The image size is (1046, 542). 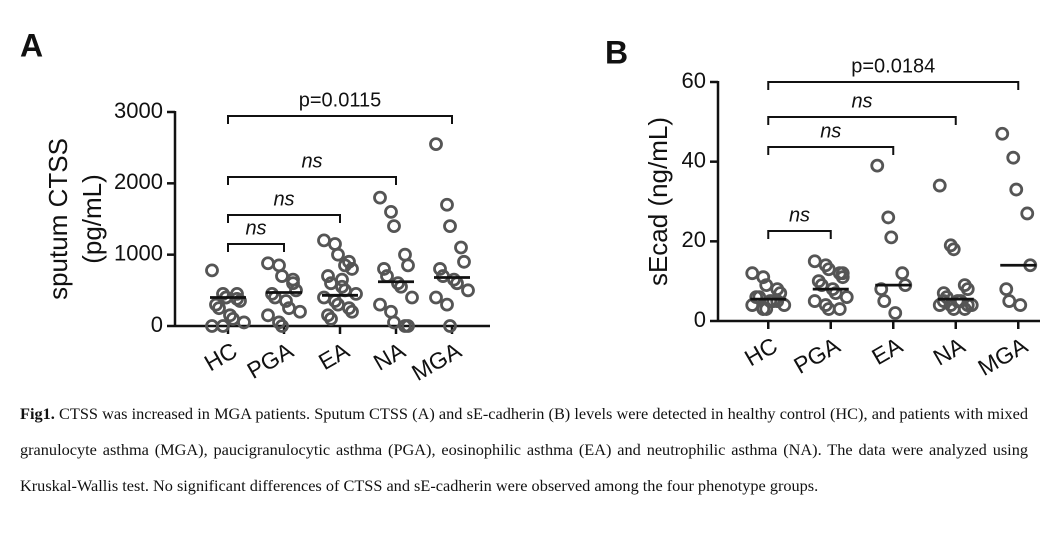 I want to click on caption-label: Fig1., so click(x=37, y=413).